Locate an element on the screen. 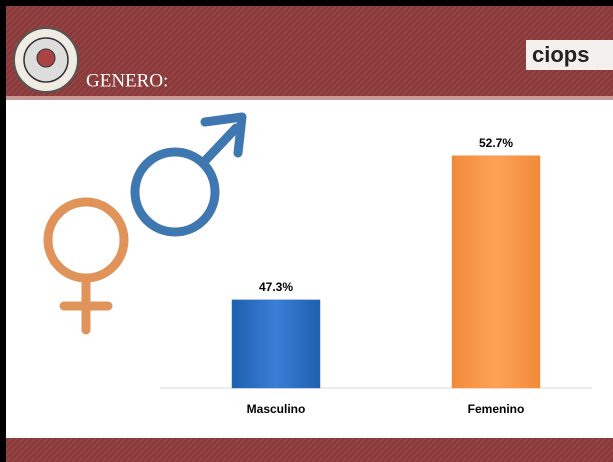  x-tick-label: Masculino is located at coordinates (276, 409).